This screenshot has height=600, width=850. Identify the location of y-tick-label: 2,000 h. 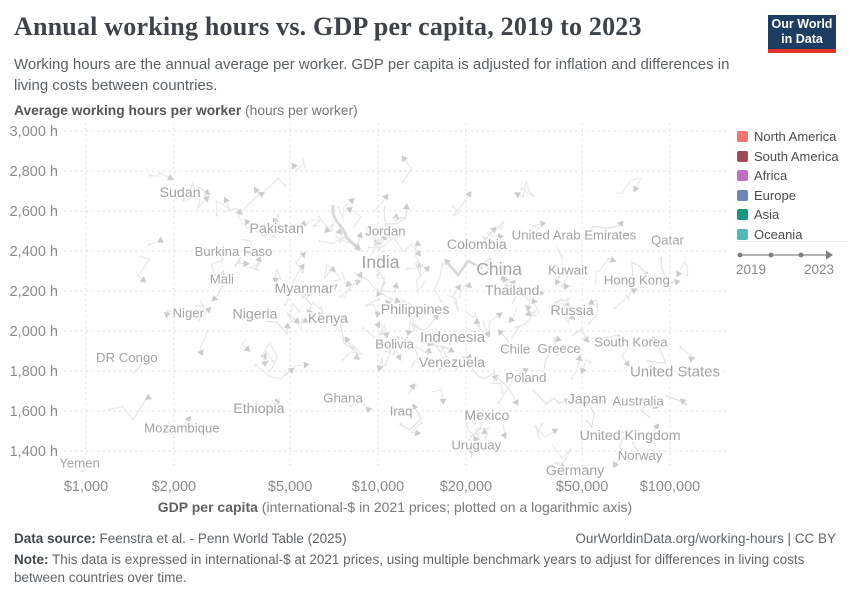
(34, 332).